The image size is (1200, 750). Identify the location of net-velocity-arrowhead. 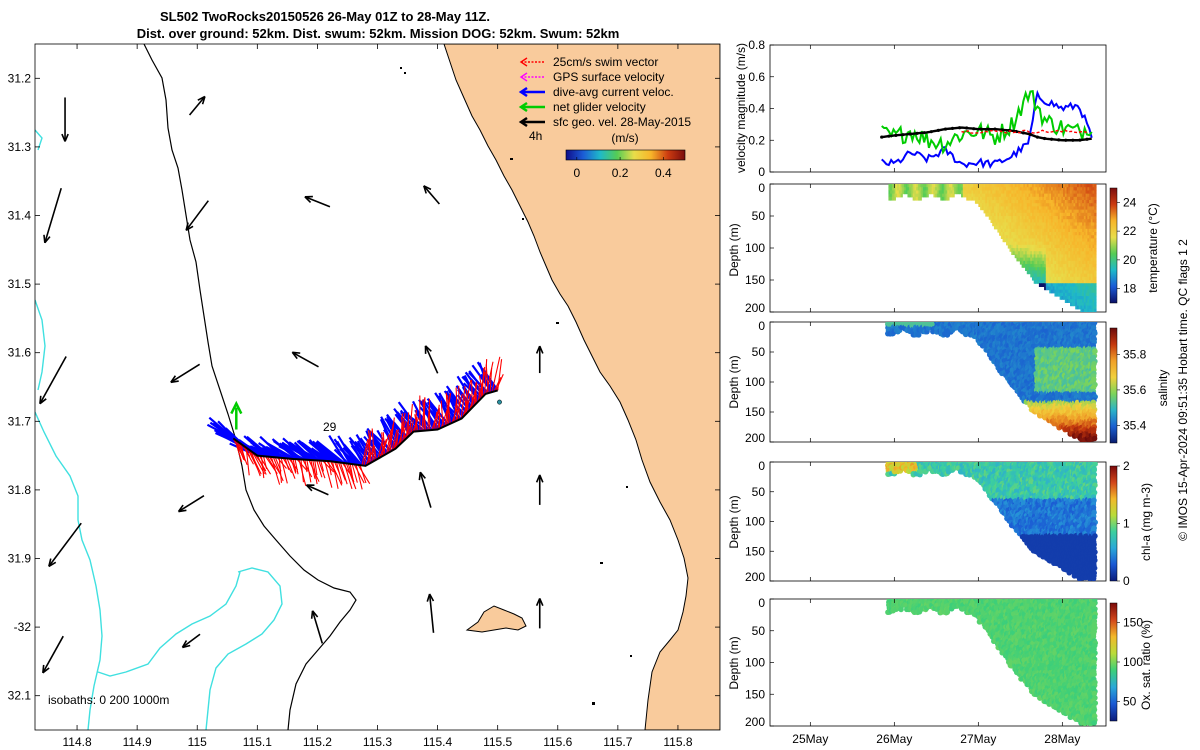
(236, 407).